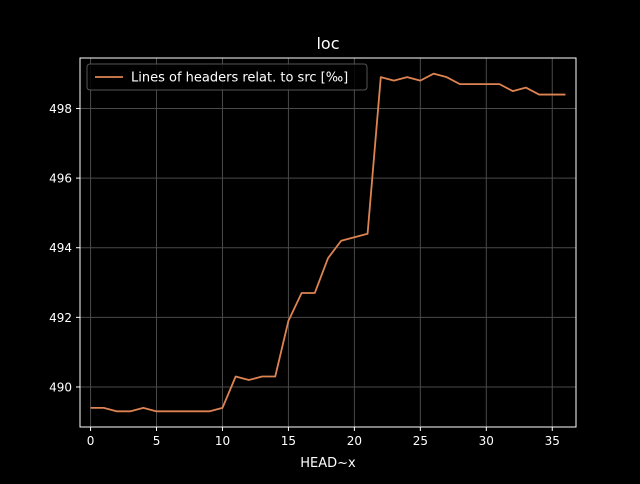 The width and height of the screenshot is (640, 484). I want to click on x-axis-label: HEAD~x, so click(328, 463).